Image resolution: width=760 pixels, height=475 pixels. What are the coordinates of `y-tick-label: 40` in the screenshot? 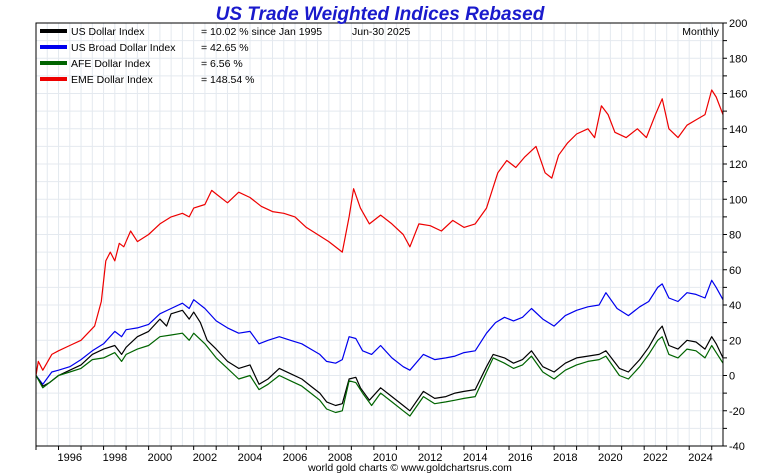 It's located at (735, 306).